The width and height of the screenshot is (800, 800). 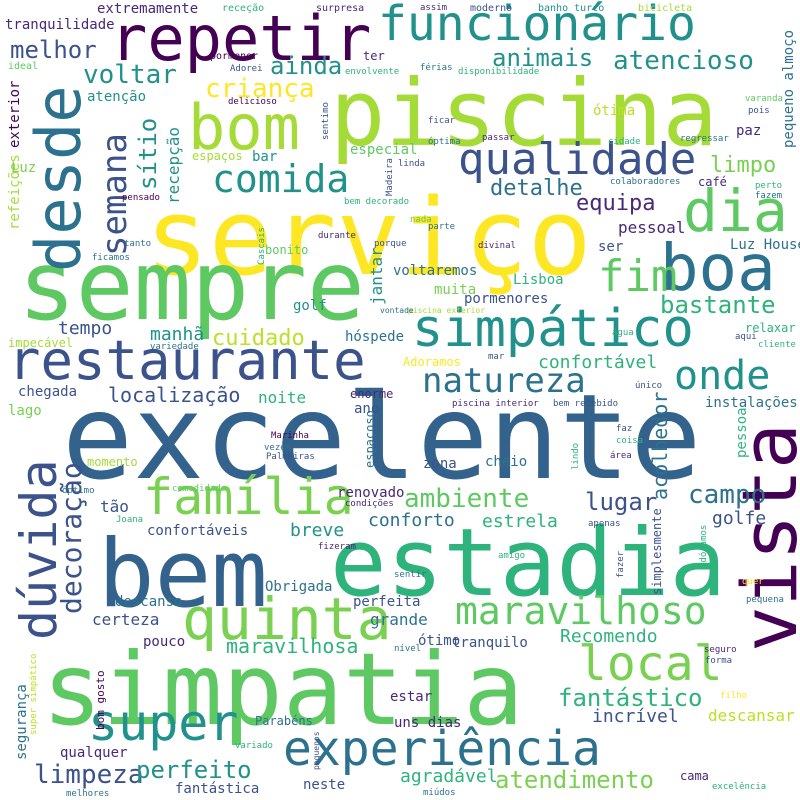 What do you see at coordinates (616, 203) in the screenshot?
I see `word-equipa: equipa` at bounding box center [616, 203].